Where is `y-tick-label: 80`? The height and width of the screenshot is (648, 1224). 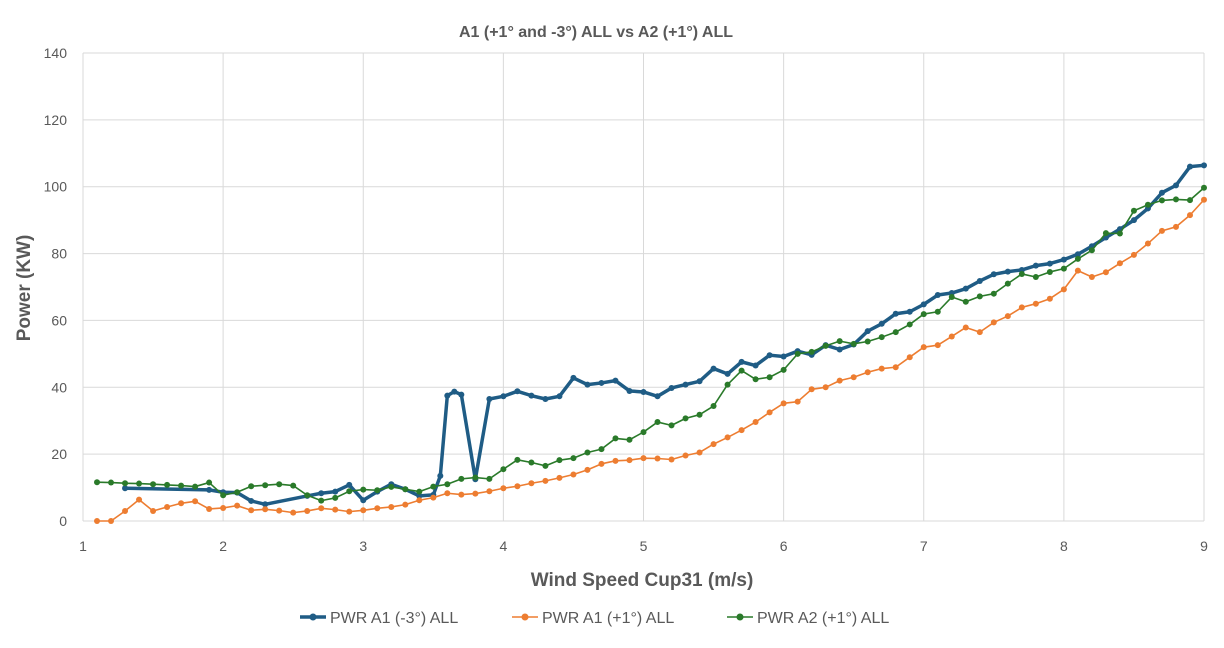
y-tick-label: 80 is located at coordinates (59, 254).